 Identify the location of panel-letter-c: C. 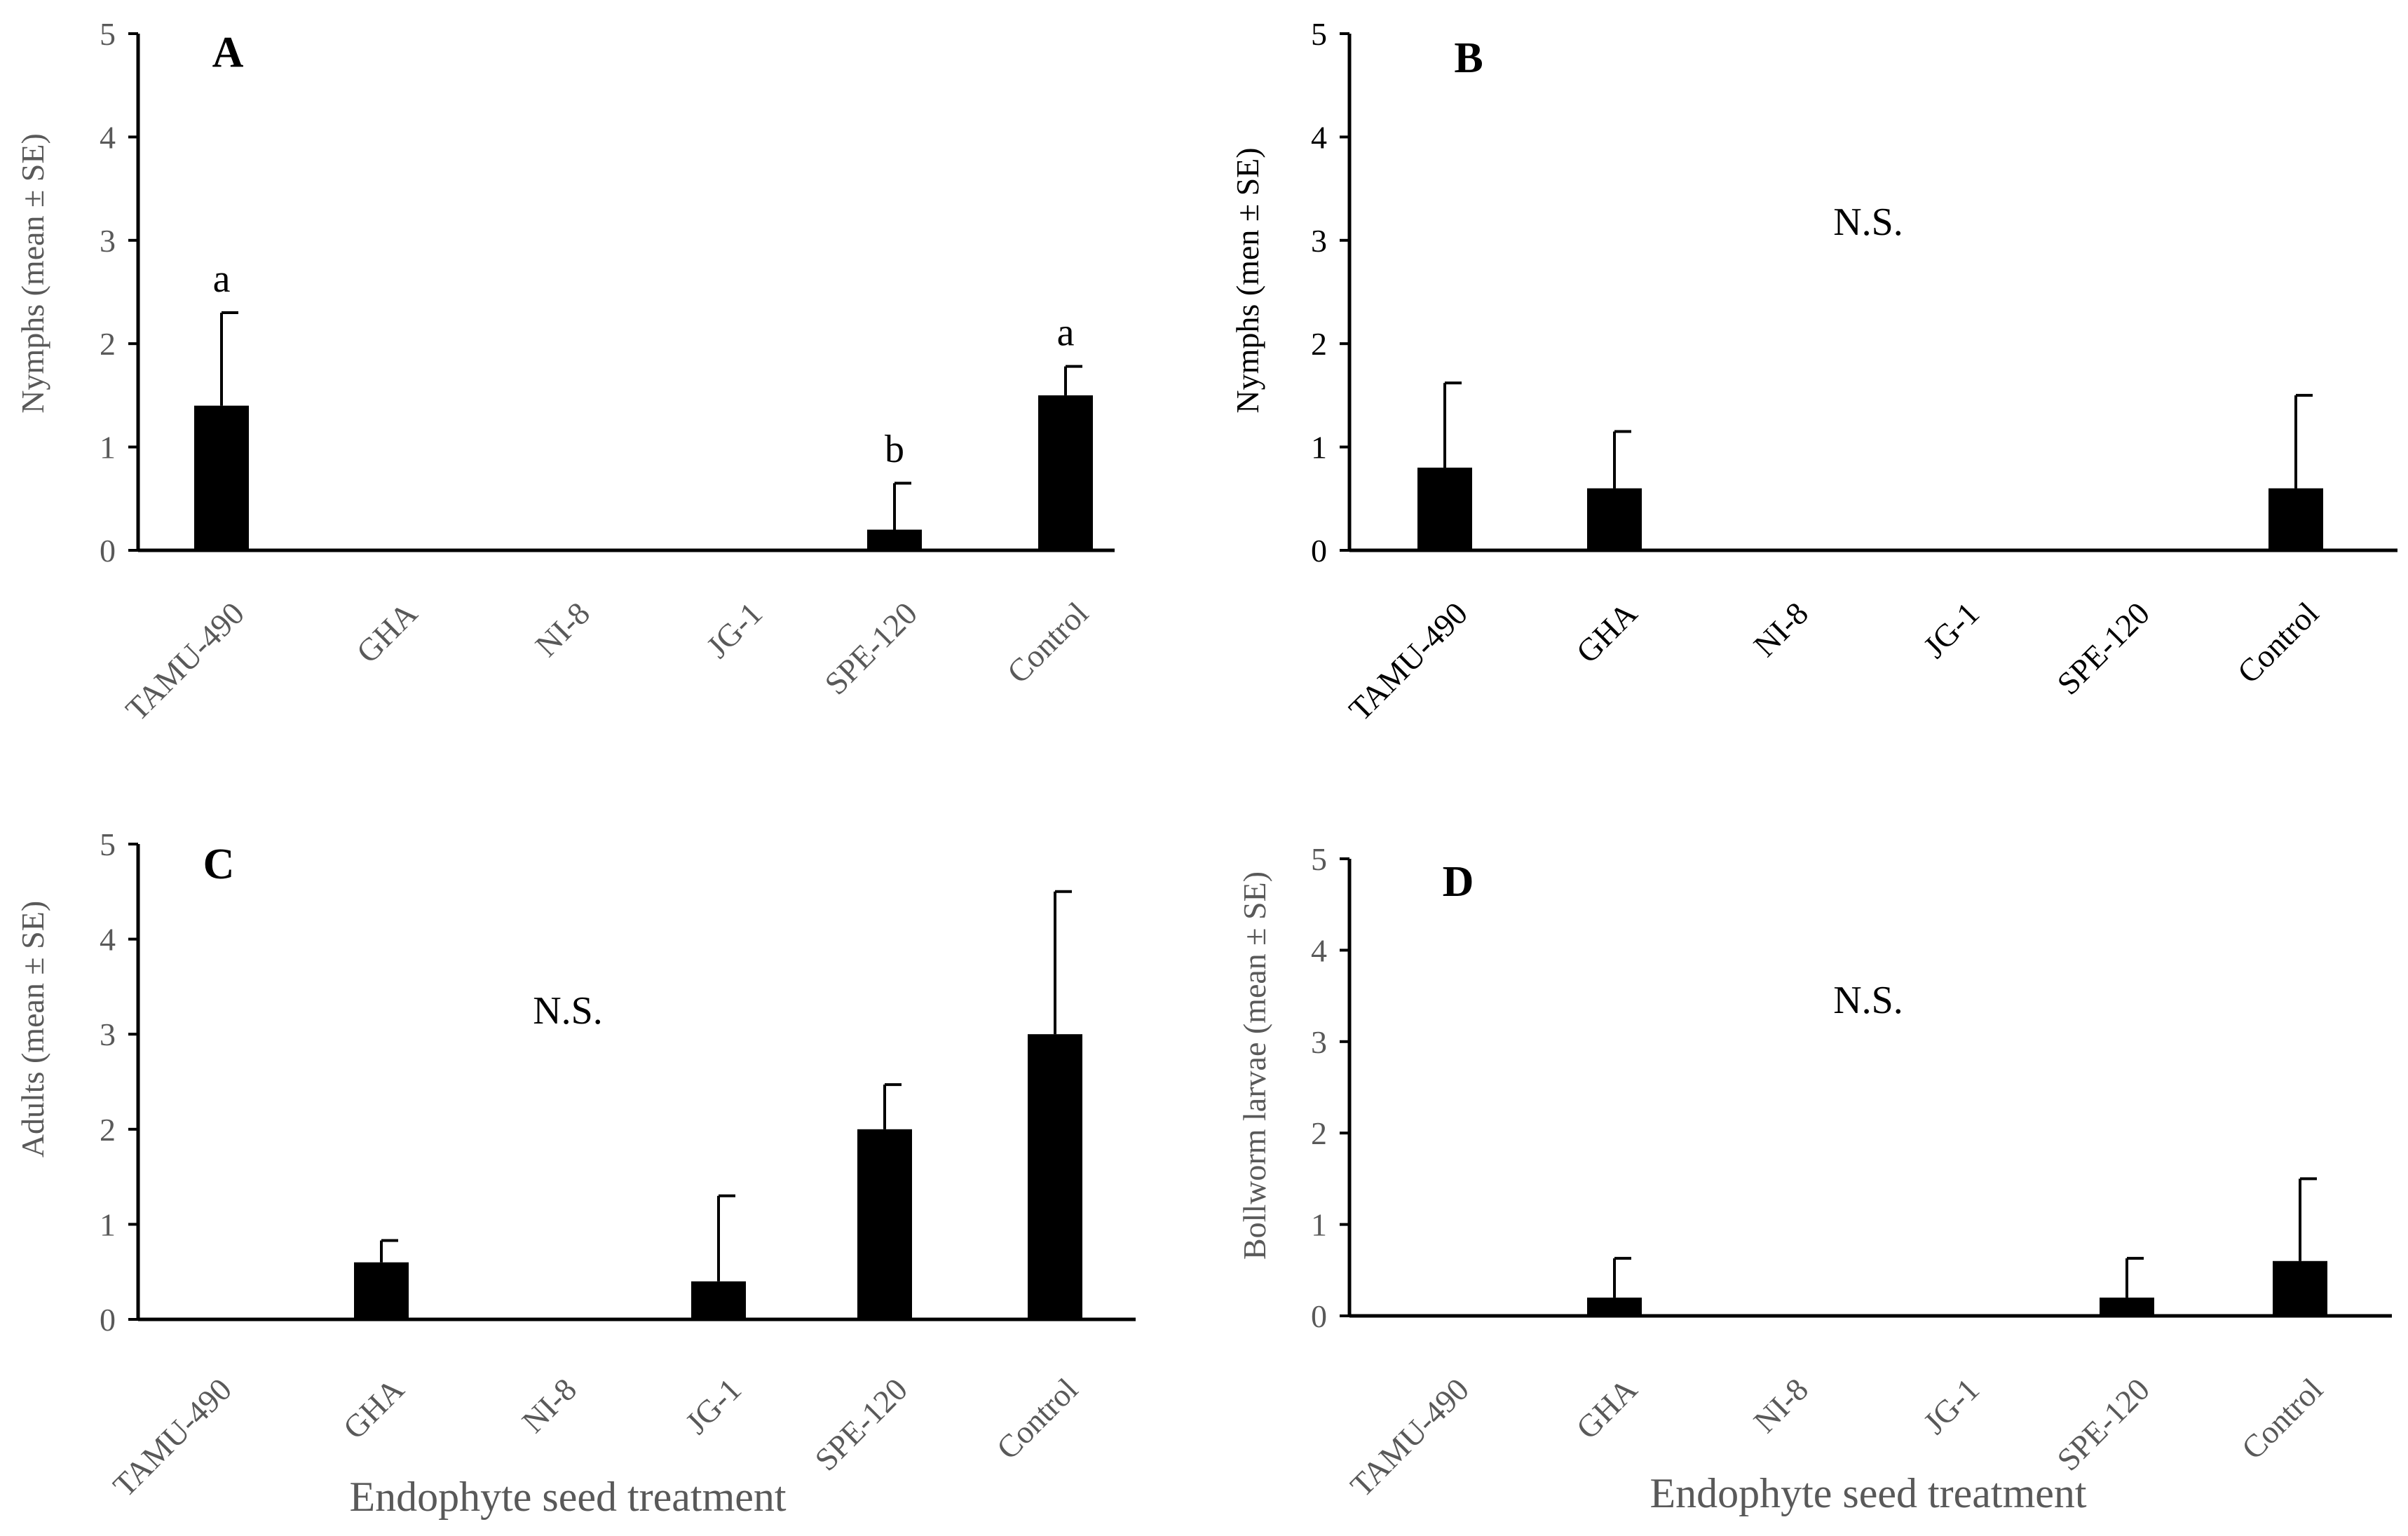
(219, 865).